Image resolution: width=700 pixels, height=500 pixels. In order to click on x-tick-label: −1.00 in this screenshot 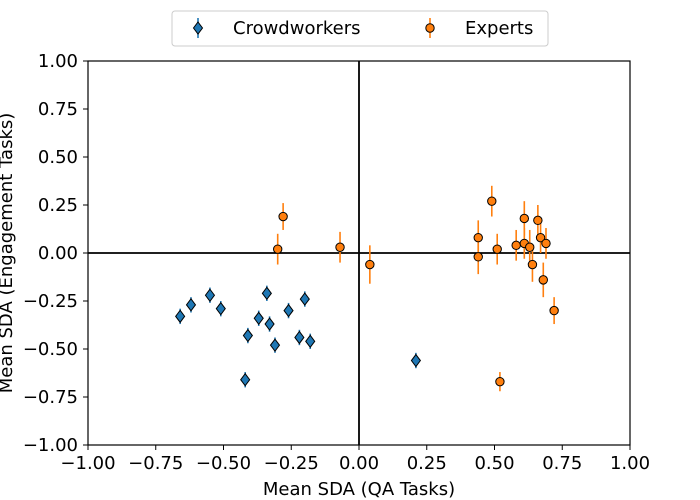, I will do `click(87, 463)`.